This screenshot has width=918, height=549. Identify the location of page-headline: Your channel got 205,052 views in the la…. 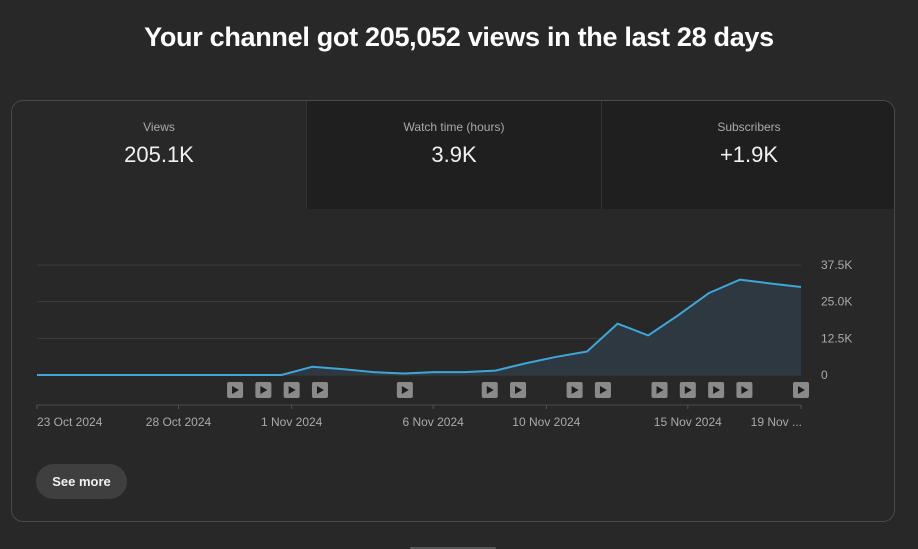
(459, 37).